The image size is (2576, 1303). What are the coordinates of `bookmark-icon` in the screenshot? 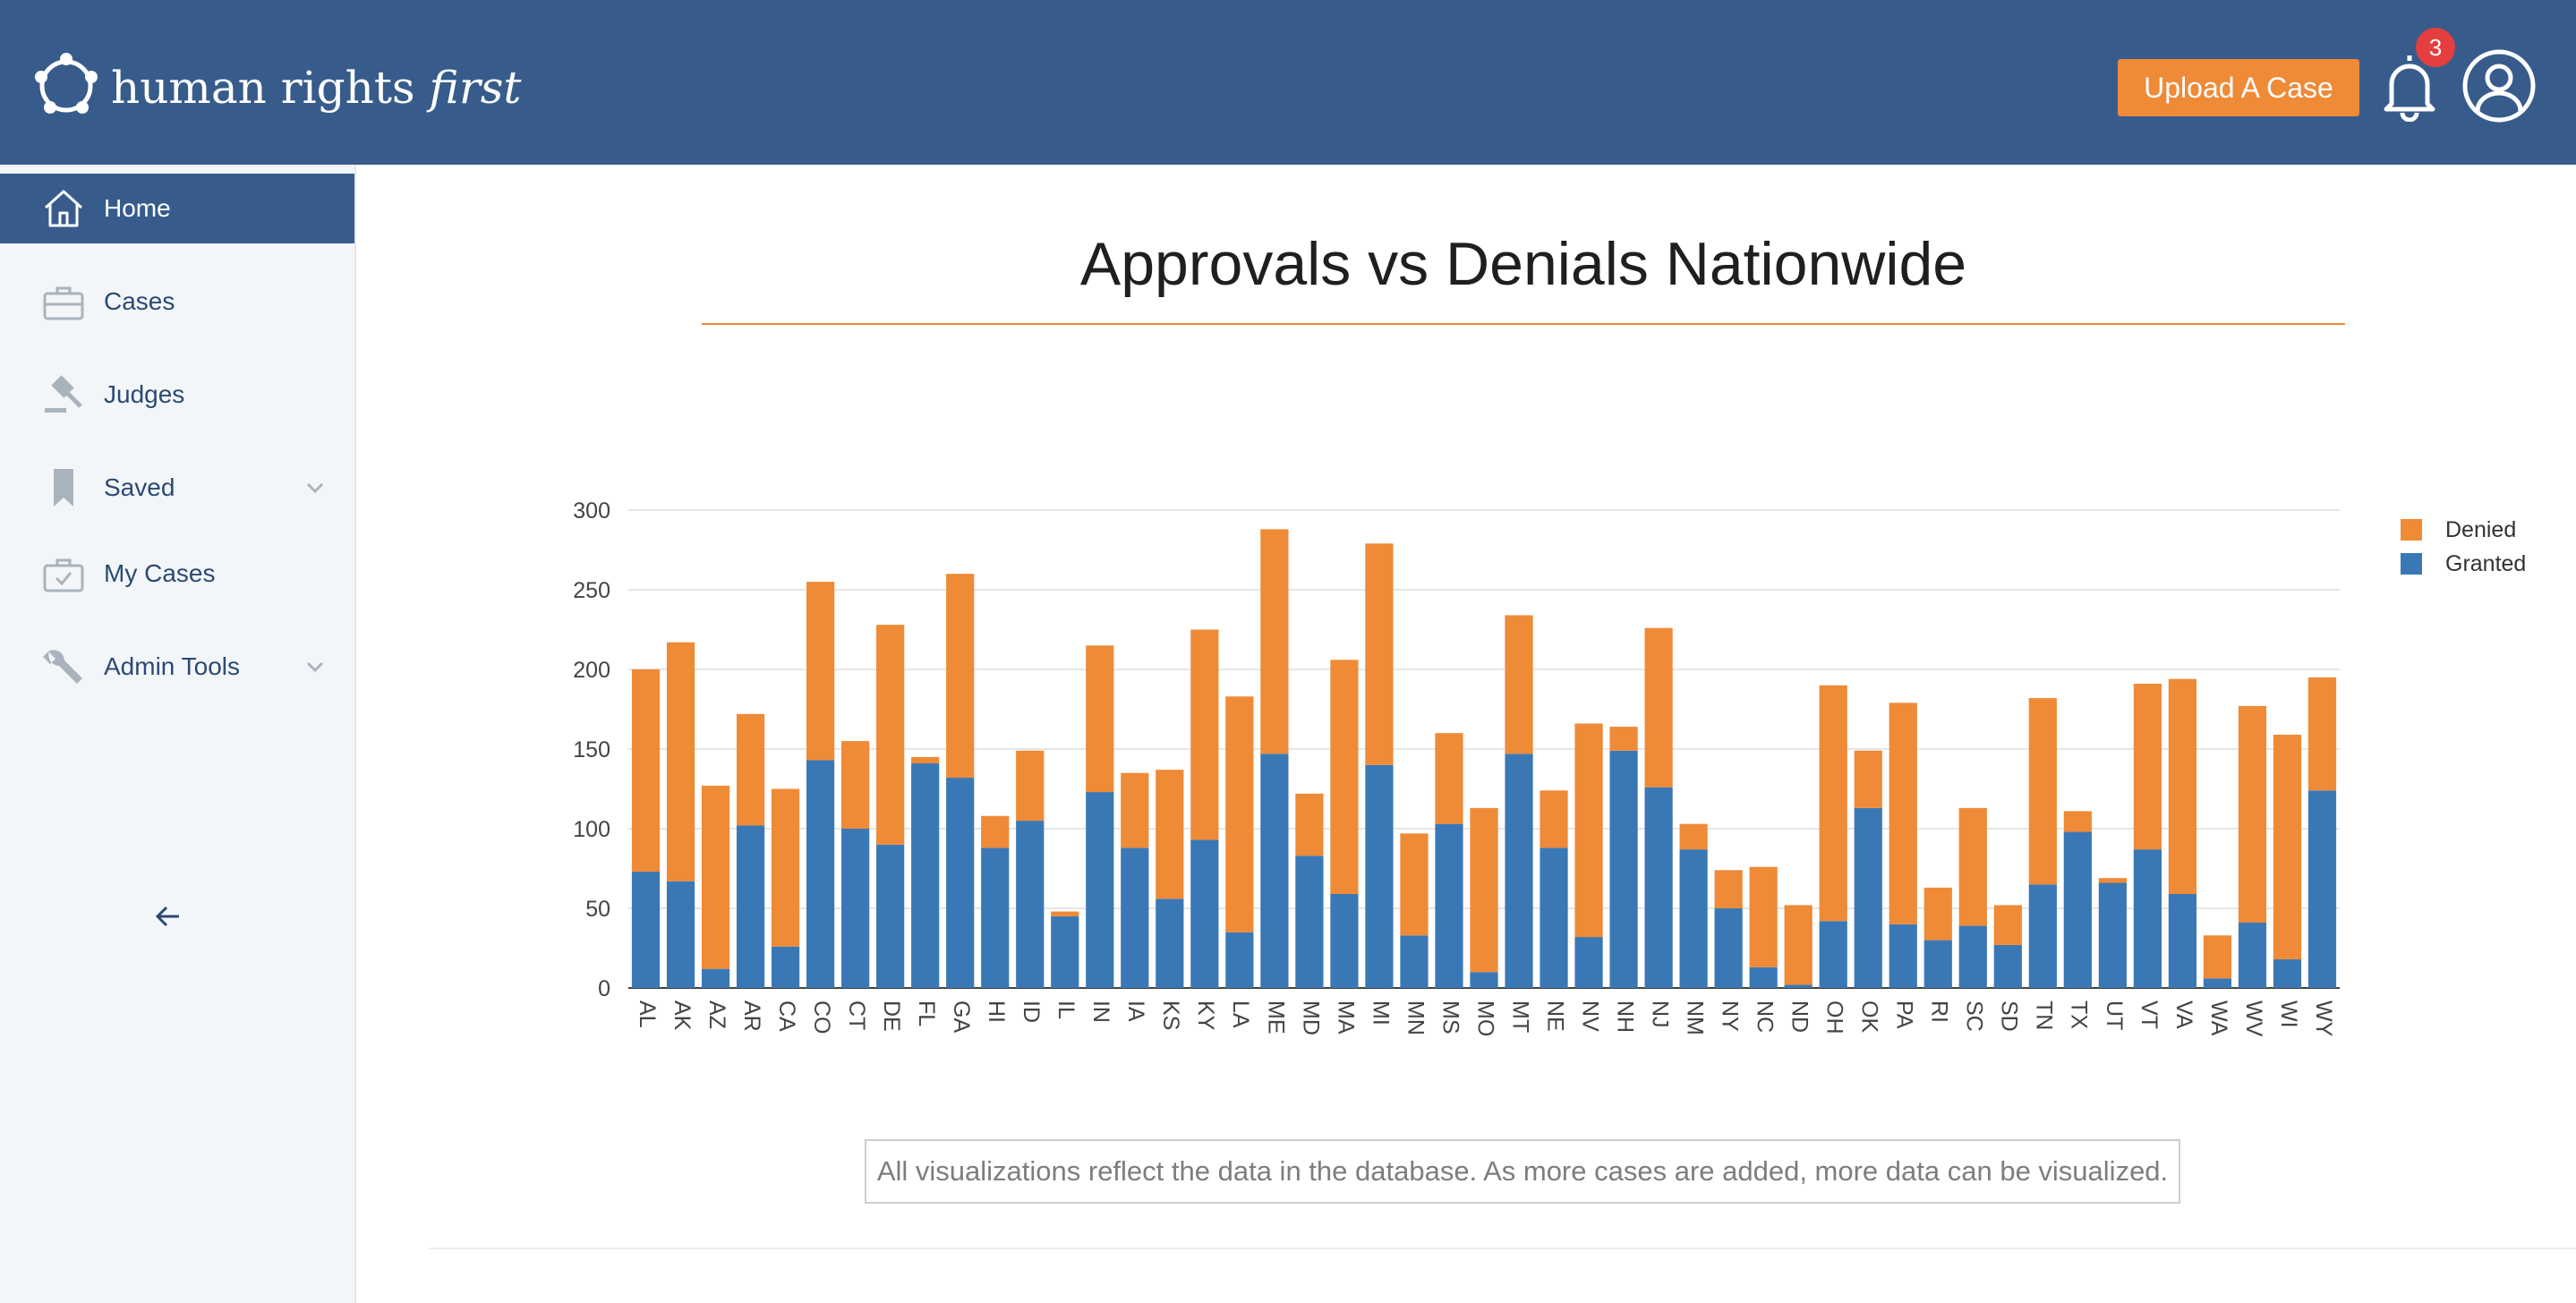 It's located at (63, 488).